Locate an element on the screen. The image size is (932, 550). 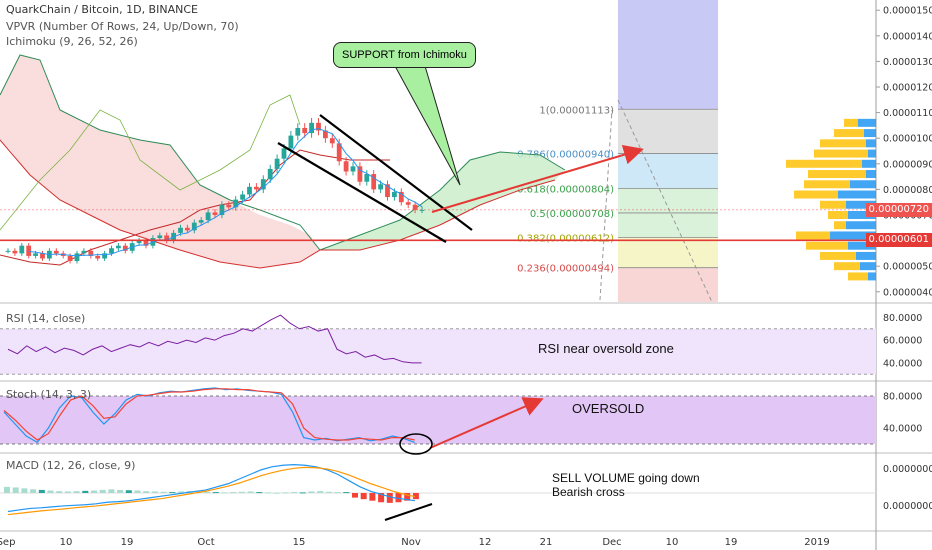
callout-pointer is located at coordinates (427, 125).